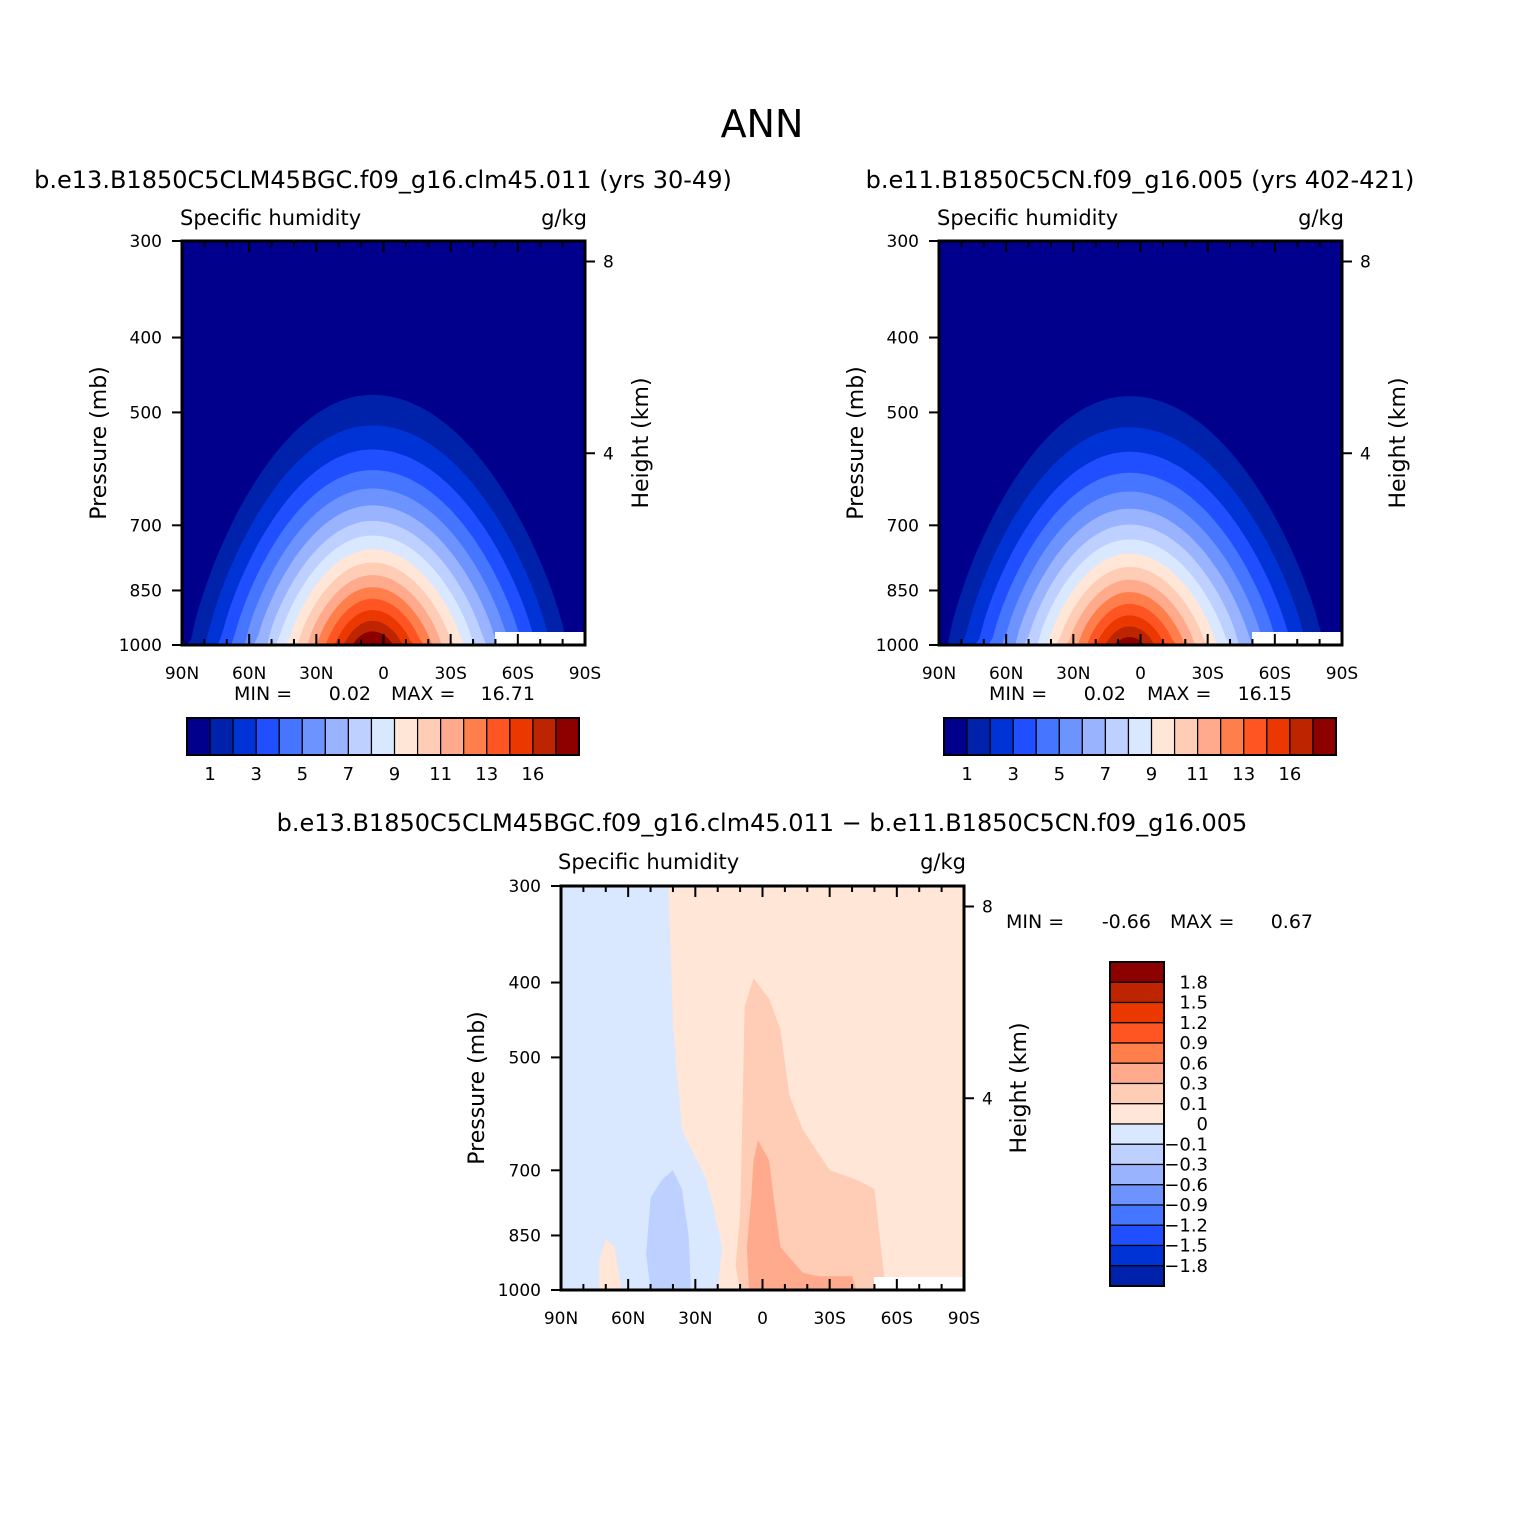  What do you see at coordinates (1292, 922) in the screenshot?
I see `panel-3-max-value: 0.67` at bounding box center [1292, 922].